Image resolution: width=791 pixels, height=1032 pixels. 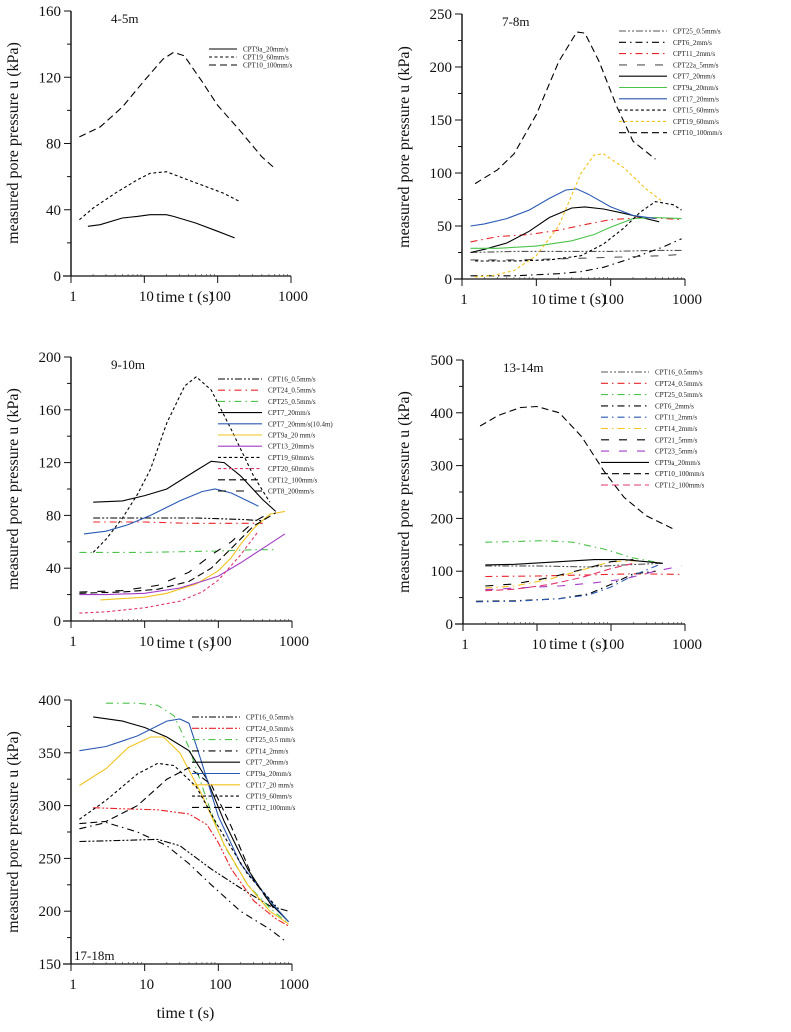 I want to click on x-tick-label: 10, so click(x=146, y=985).